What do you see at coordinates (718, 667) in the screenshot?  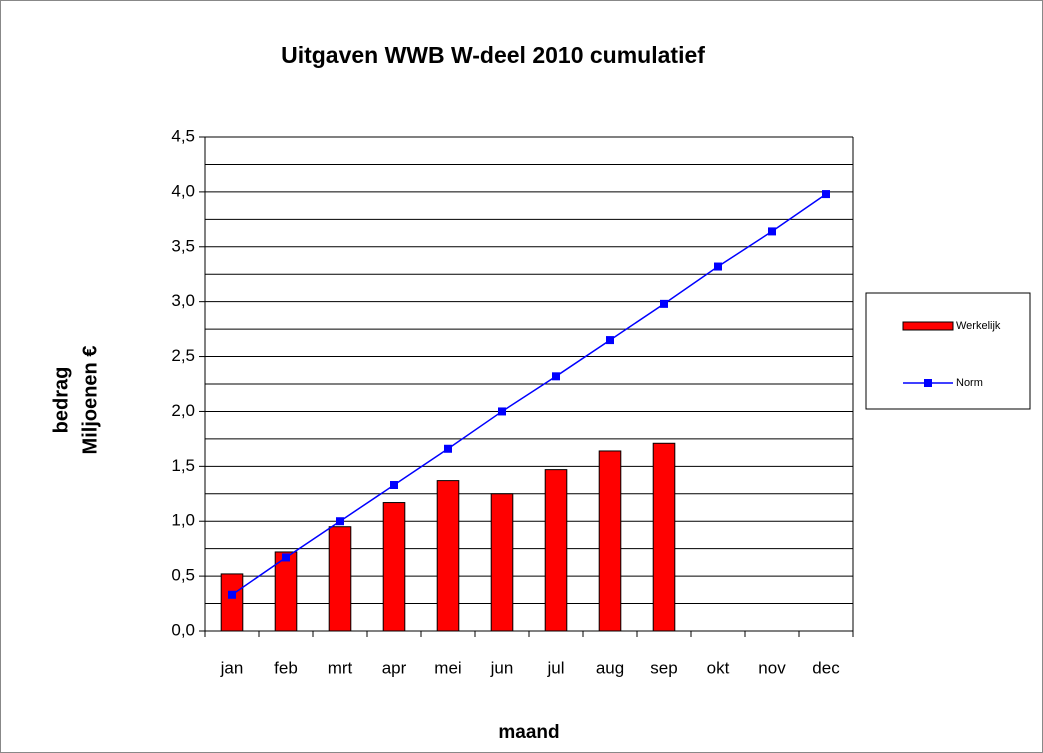 I see `x-tick-label: okt` at bounding box center [718, 667].